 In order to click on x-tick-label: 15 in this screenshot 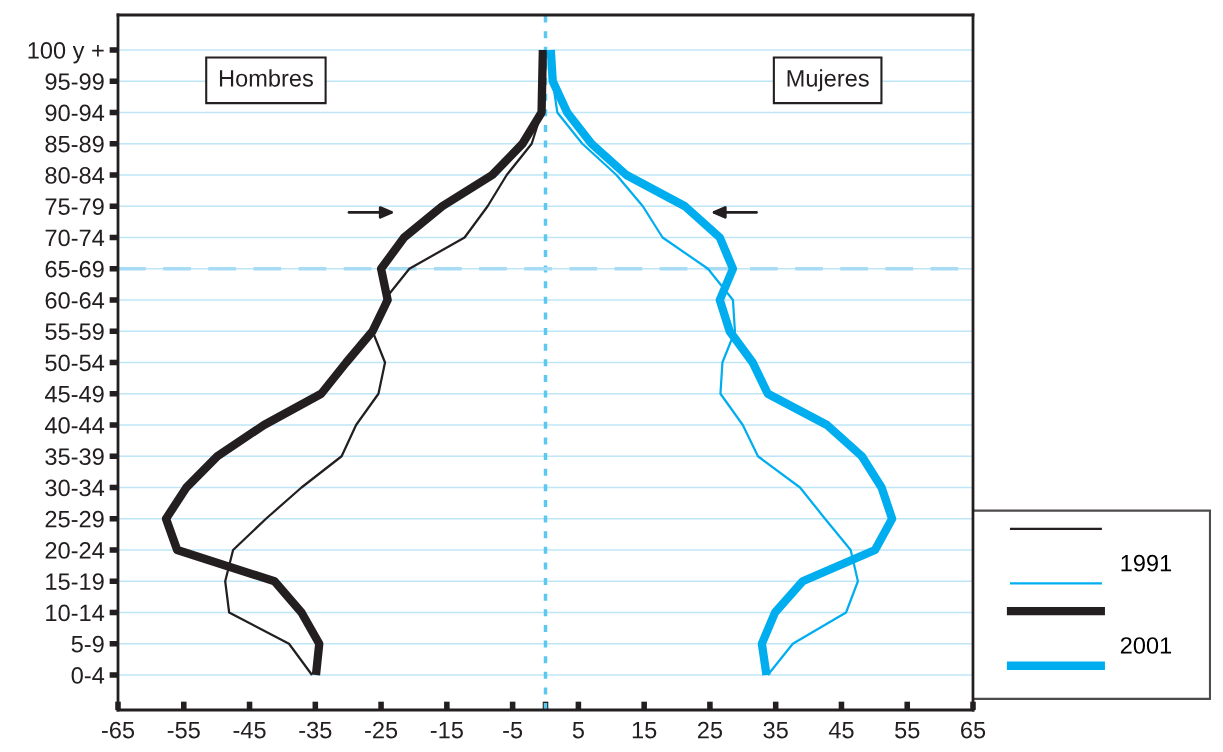, I will do `click(644, 730)`.